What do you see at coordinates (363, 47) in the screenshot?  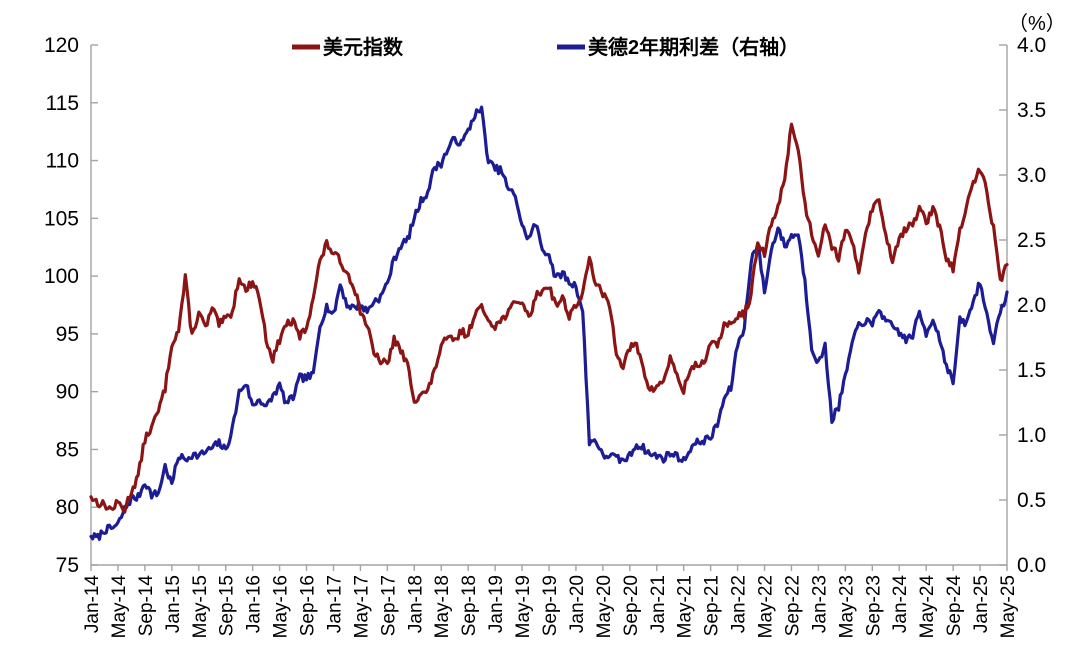 I see `legend-label-usd-index: 美元指数` at bounding box center [363, 47].